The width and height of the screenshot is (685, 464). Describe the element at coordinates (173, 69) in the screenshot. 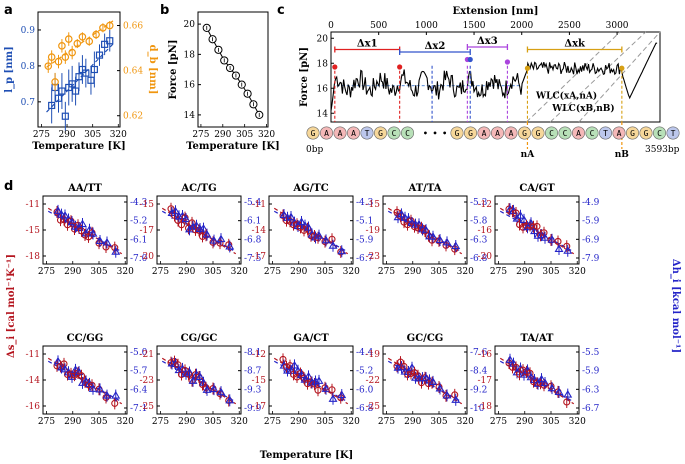

I see `y-axis-label: Force [pN]` at that location.